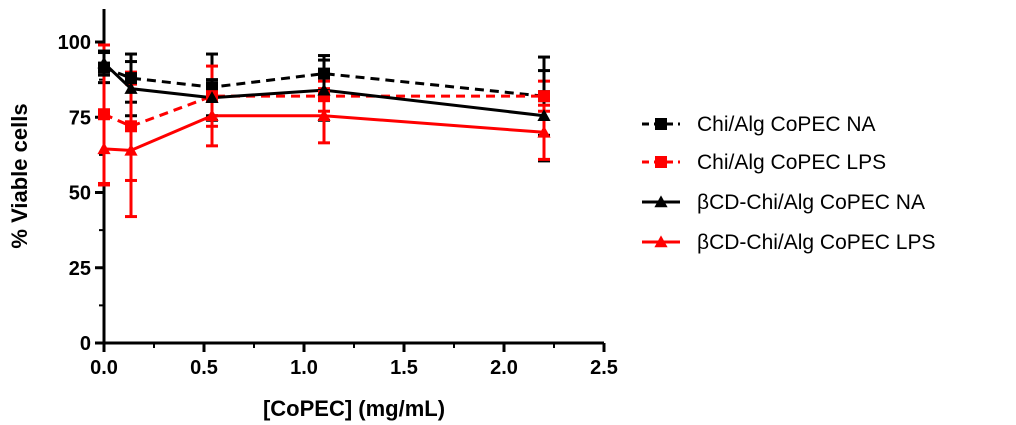 The width and height of the screenshot is (1016, 425). Describe the element at coordinates (80, 118) in the screenshot. I see `y-tick-label: 75` at that location.